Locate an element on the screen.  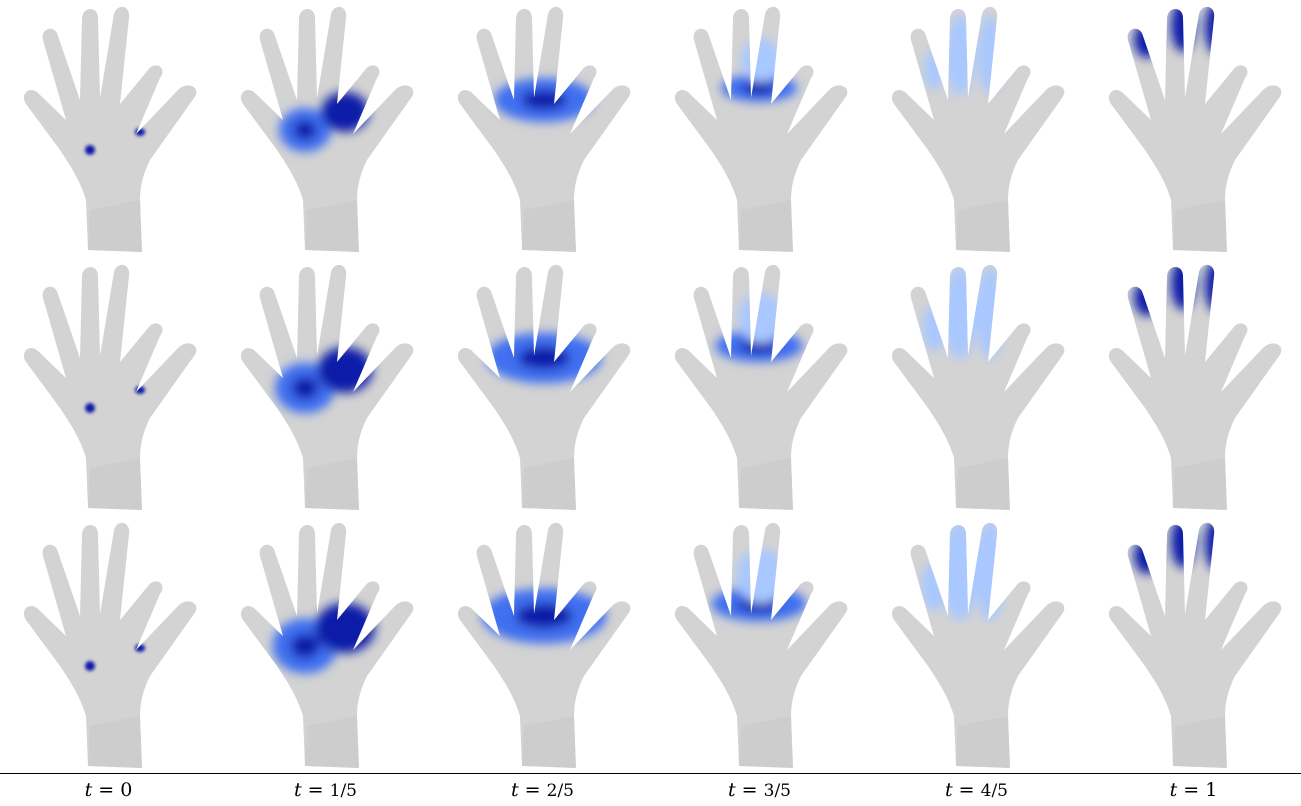
hand-panel-r1-c6 is located at coordinates (1193, 129).